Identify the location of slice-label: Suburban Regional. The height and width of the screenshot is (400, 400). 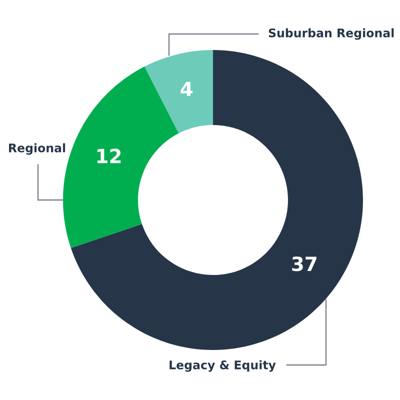
(331, 34).